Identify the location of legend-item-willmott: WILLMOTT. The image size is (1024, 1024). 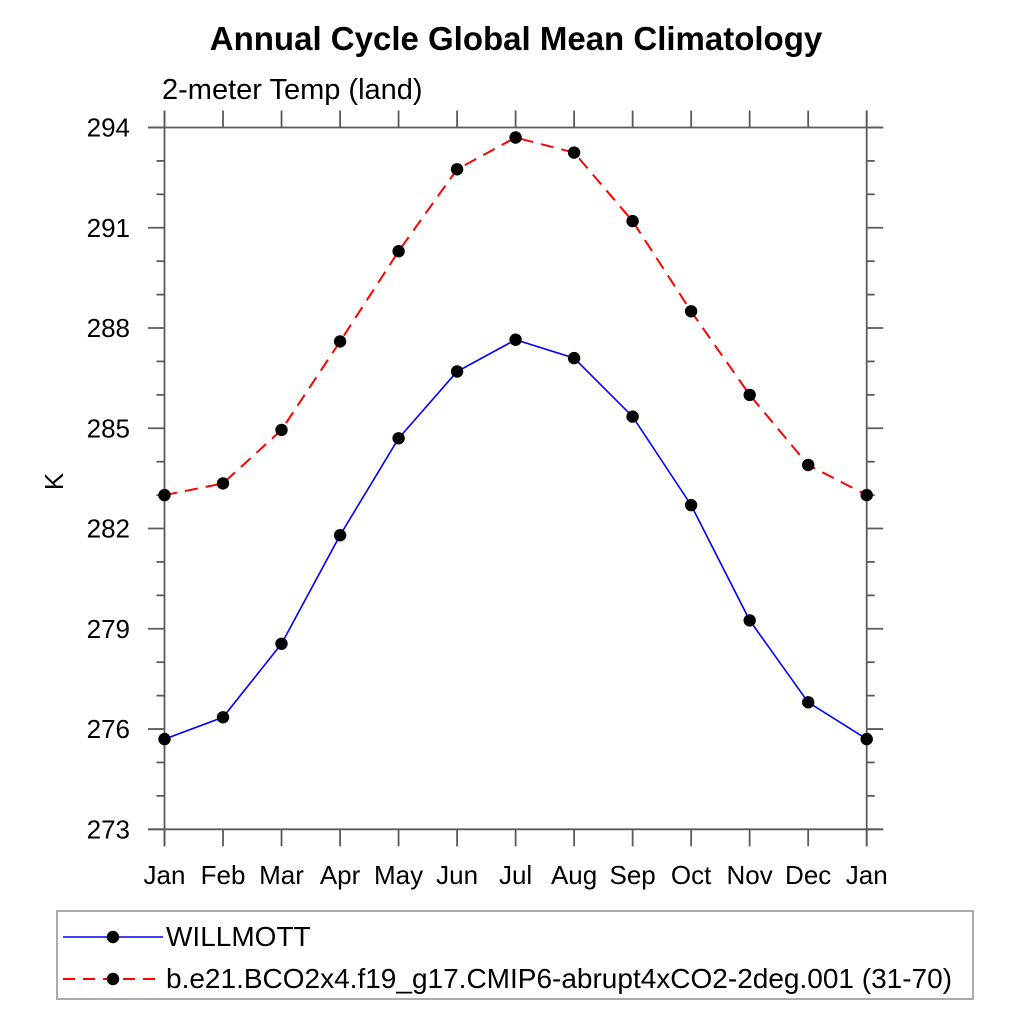
(186, 937).